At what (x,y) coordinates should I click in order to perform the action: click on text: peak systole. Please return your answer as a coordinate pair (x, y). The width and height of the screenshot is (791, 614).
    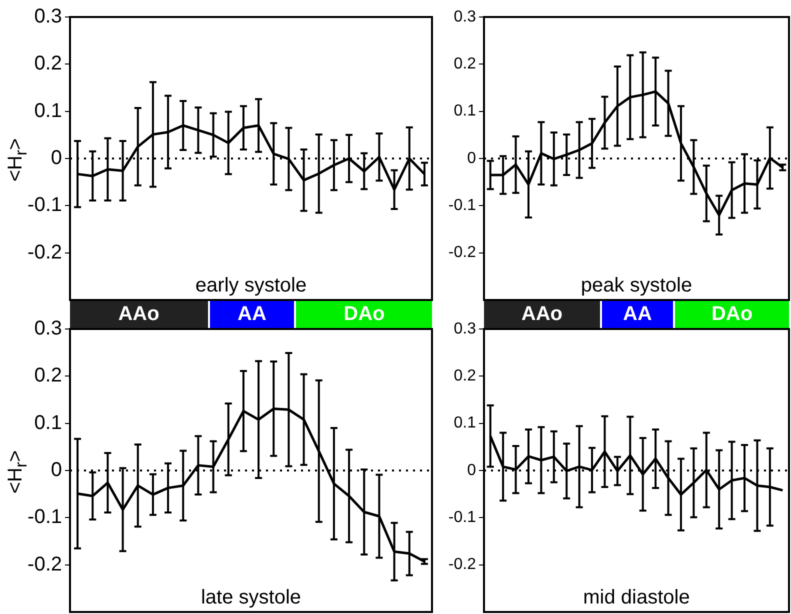
    Looking at the image, I should click on (636, 285).